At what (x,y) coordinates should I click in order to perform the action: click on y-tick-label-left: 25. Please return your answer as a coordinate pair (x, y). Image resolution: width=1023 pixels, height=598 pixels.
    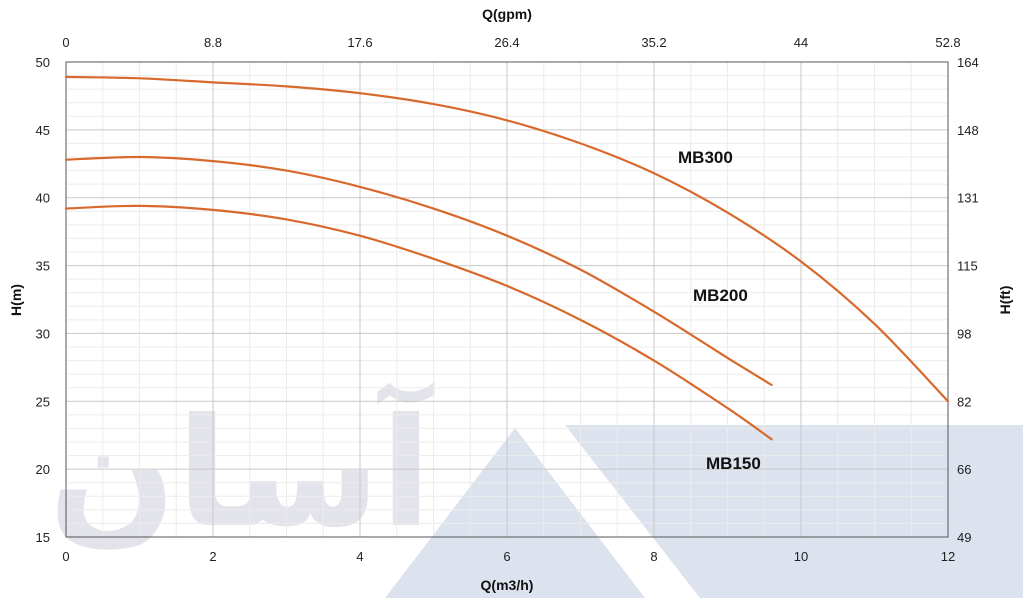
    Looking at the image, I should click on (43, 401).